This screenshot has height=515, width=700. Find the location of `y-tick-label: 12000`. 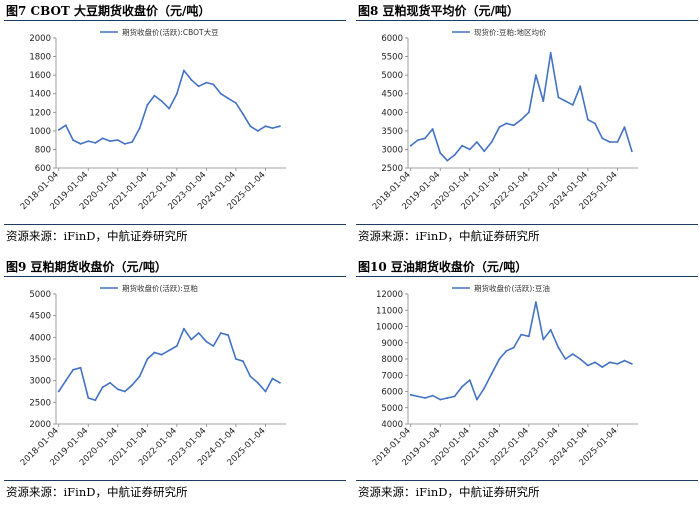

y-tick-label: 12000 is located at coordinates (389, 295).